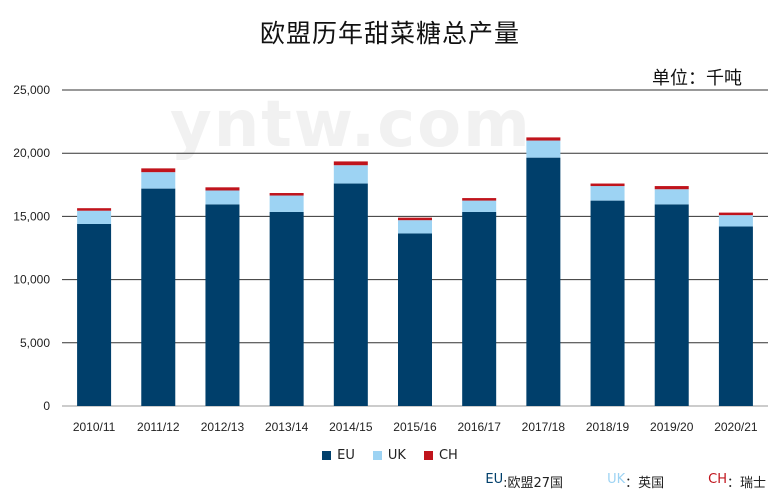 The image size is (780, 500). What do you see at coordinates (479, 427) in the screenshot?
I see `x-tick-label: 2016/17` at bounding box center [479, 427].